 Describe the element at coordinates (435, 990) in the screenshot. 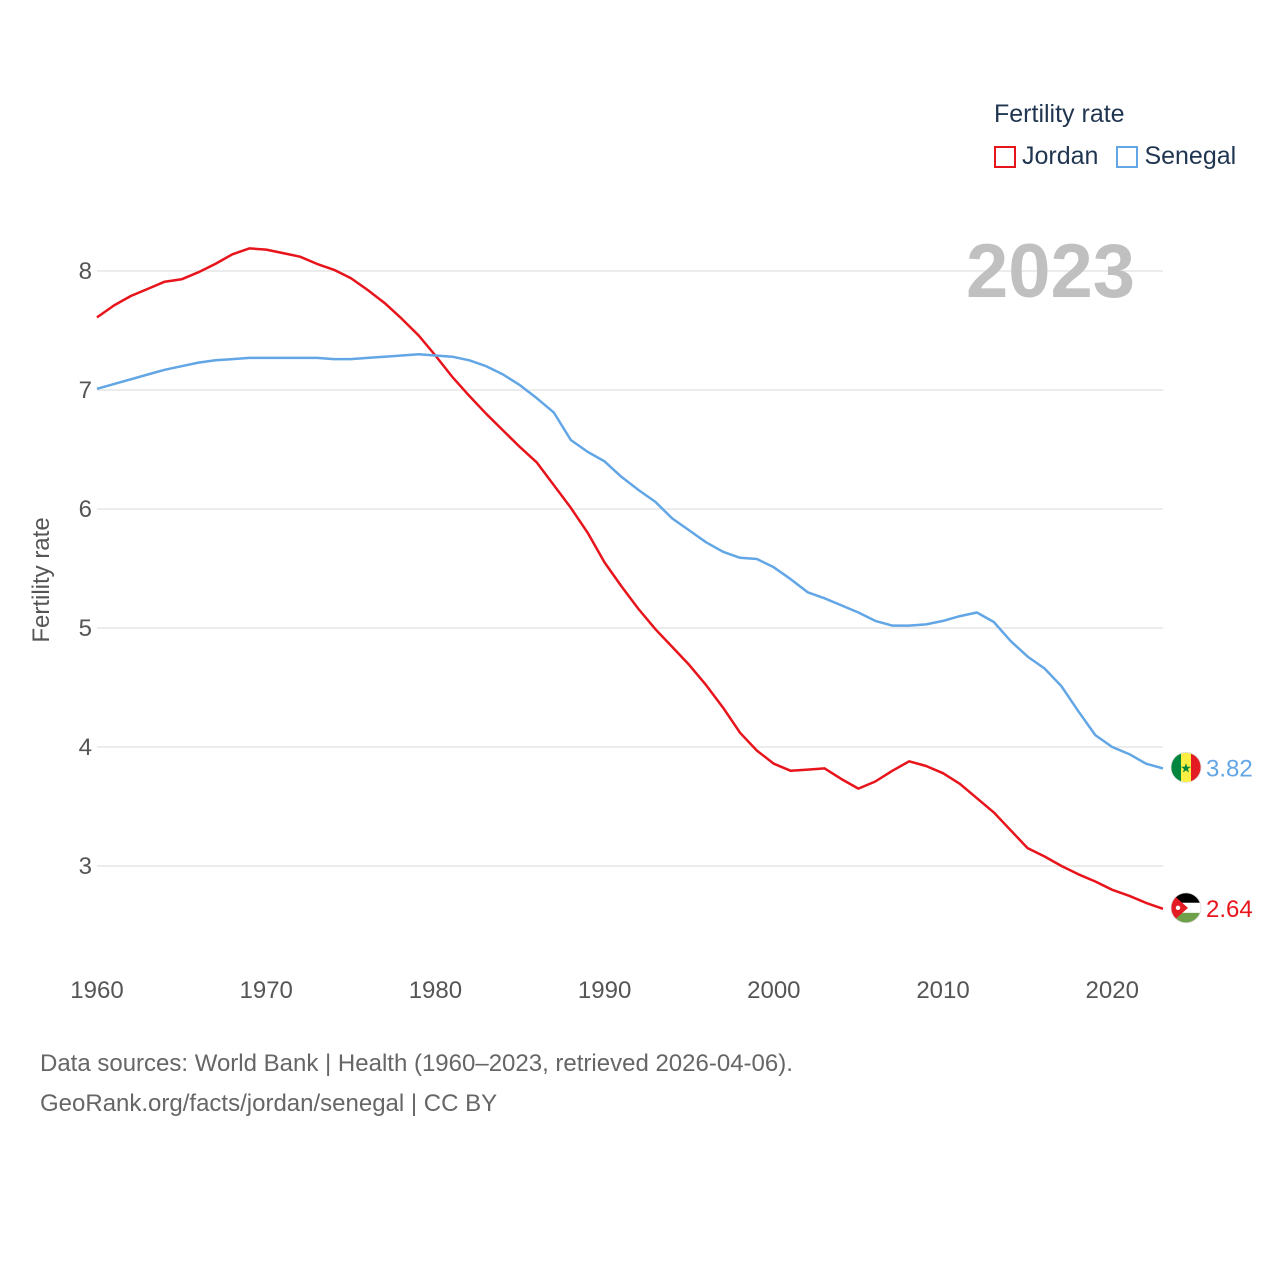

I see `x-tick-label-1980: 1980` at that location.